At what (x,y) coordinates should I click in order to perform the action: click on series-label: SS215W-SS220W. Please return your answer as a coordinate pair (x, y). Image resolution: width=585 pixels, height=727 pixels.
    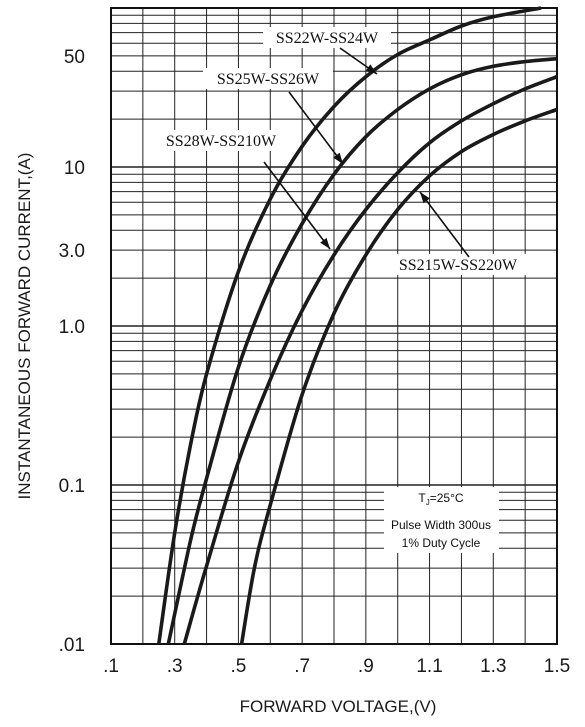
    Looking at the image, I should click on (458, 265).